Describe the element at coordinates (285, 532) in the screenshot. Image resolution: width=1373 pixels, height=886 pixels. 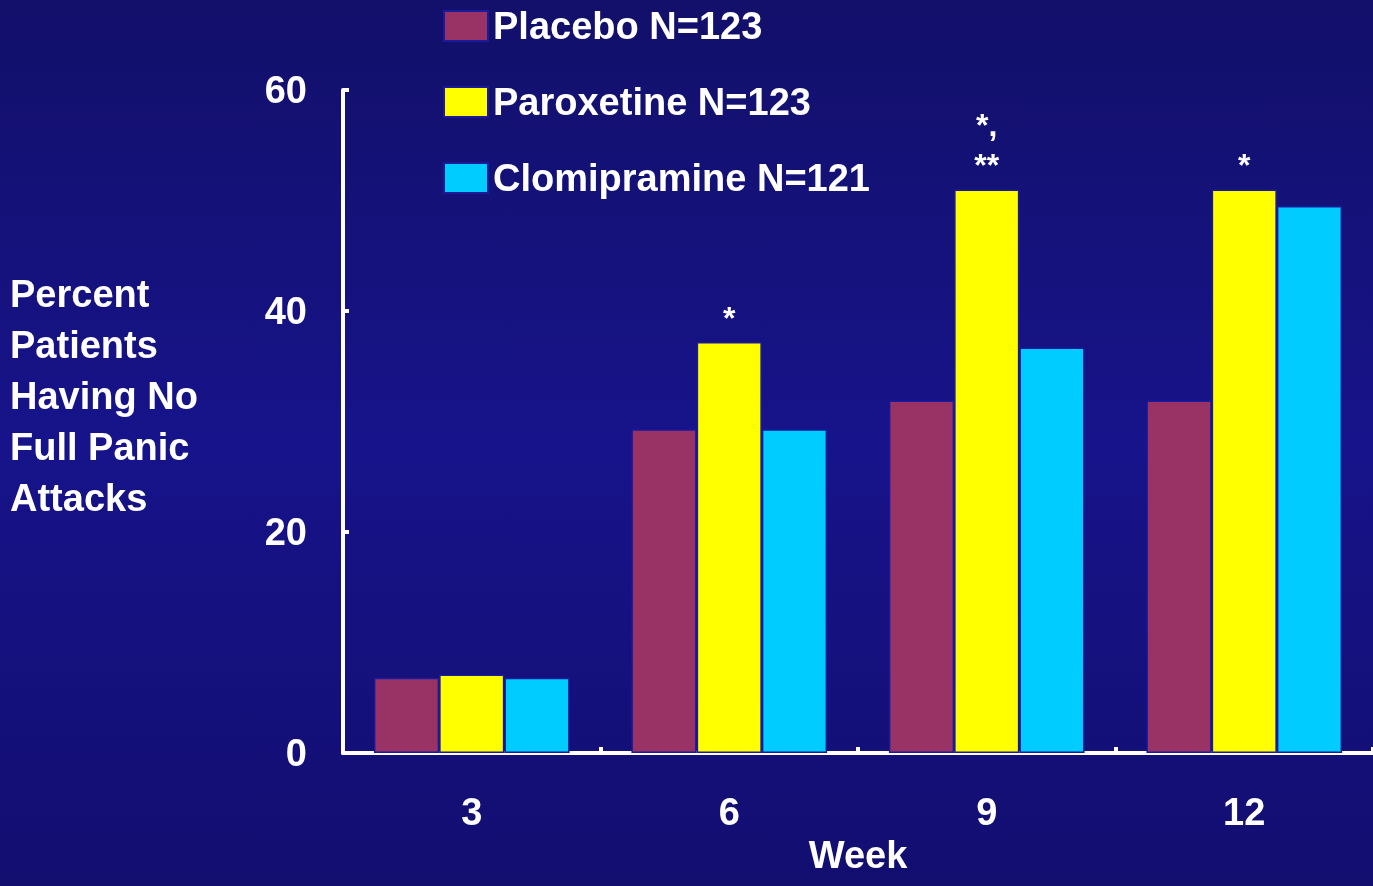
I see `y-tick-label: 20` at that location.